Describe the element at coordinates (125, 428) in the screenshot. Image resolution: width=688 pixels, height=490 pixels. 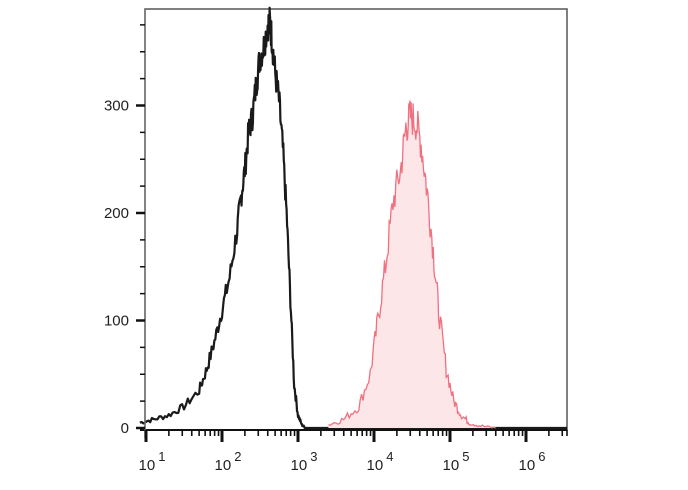
I see `y-tick-label: 0` at that location.